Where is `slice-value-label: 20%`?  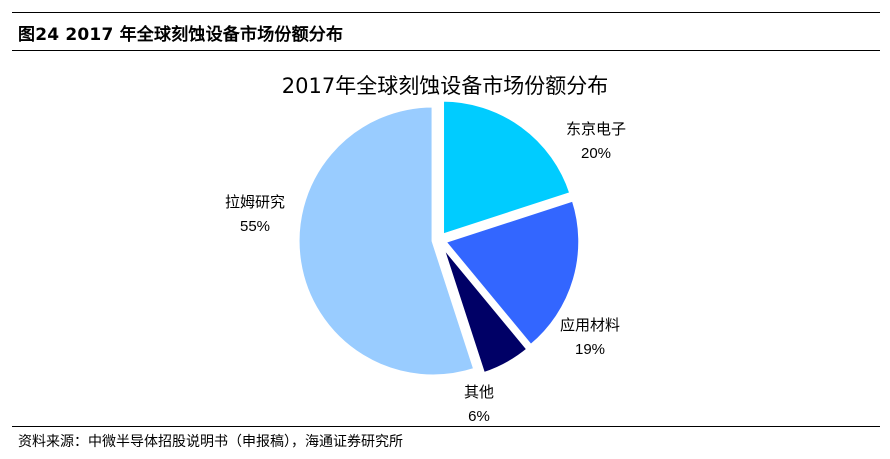
slice-value-label: 20% is located at coordinates (596, 153).